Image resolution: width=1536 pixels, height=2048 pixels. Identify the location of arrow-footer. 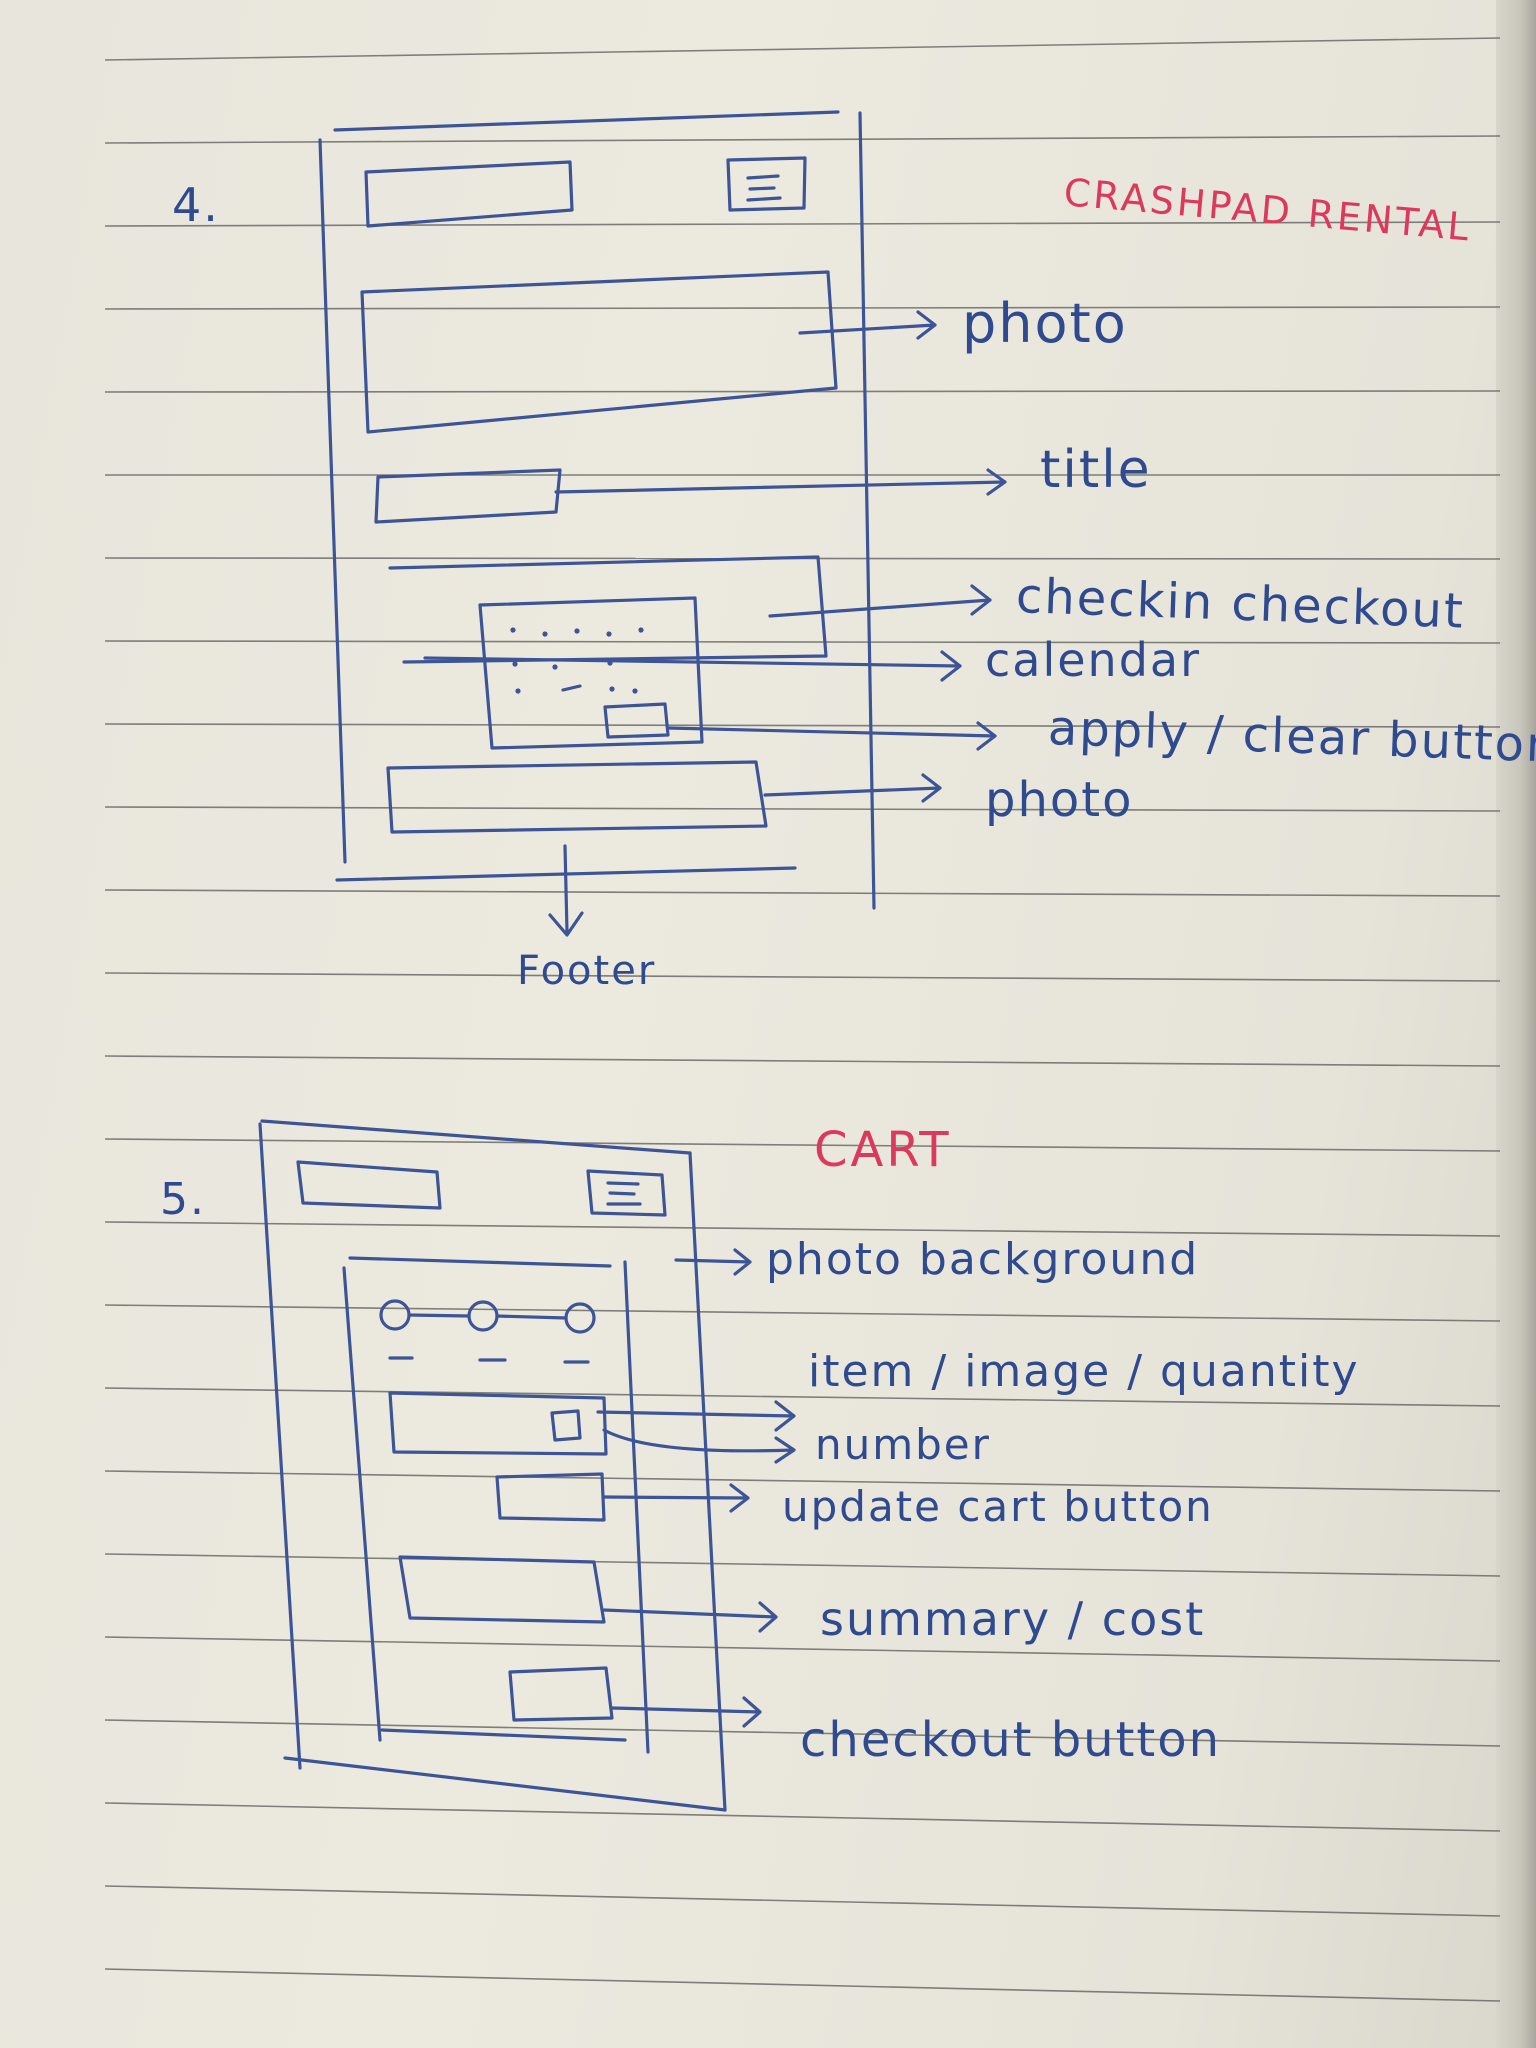
(566, 890).